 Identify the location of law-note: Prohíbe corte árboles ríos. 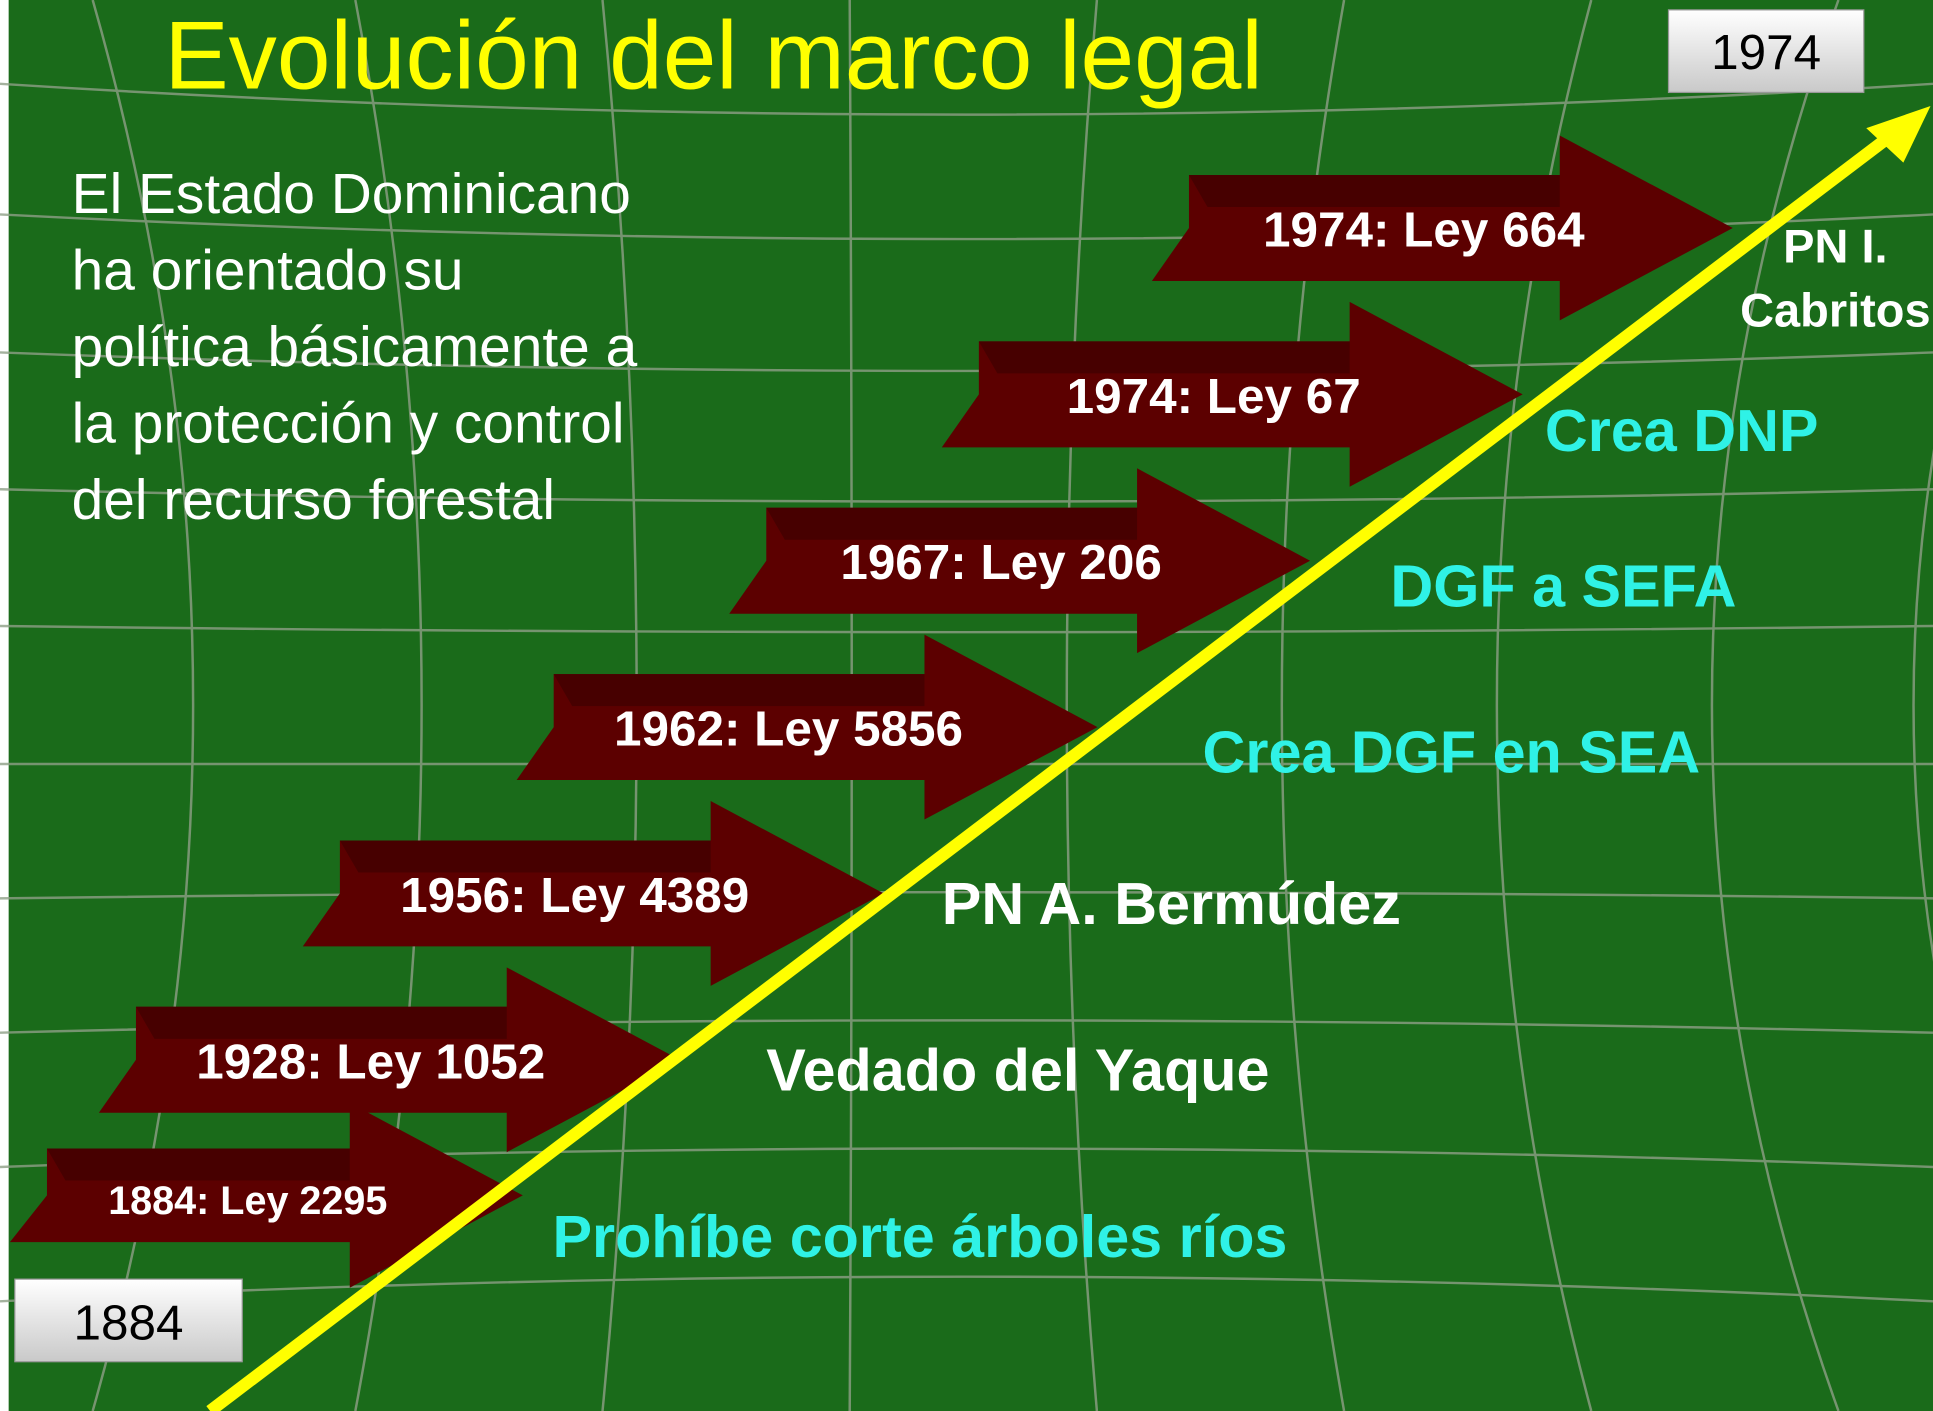
(919, 1236).